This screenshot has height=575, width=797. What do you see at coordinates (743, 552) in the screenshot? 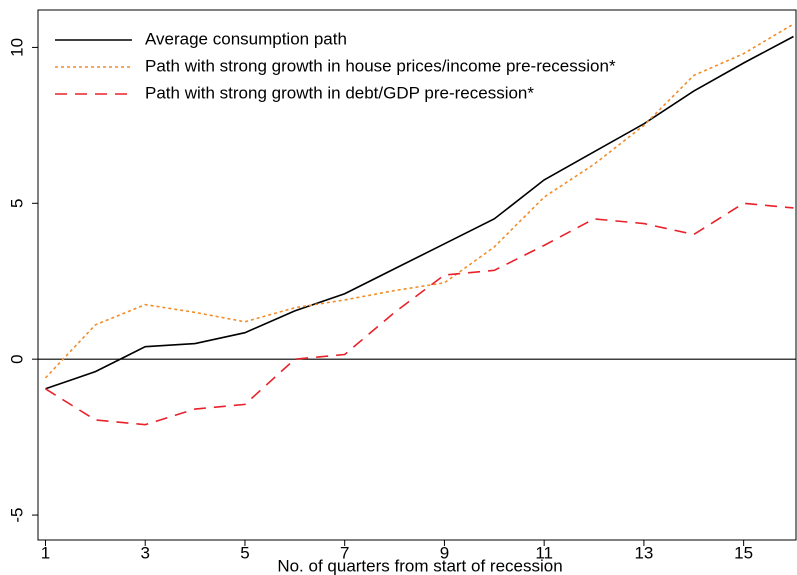
I see `x-tick-label: 15` at bounding box center [743, 552].